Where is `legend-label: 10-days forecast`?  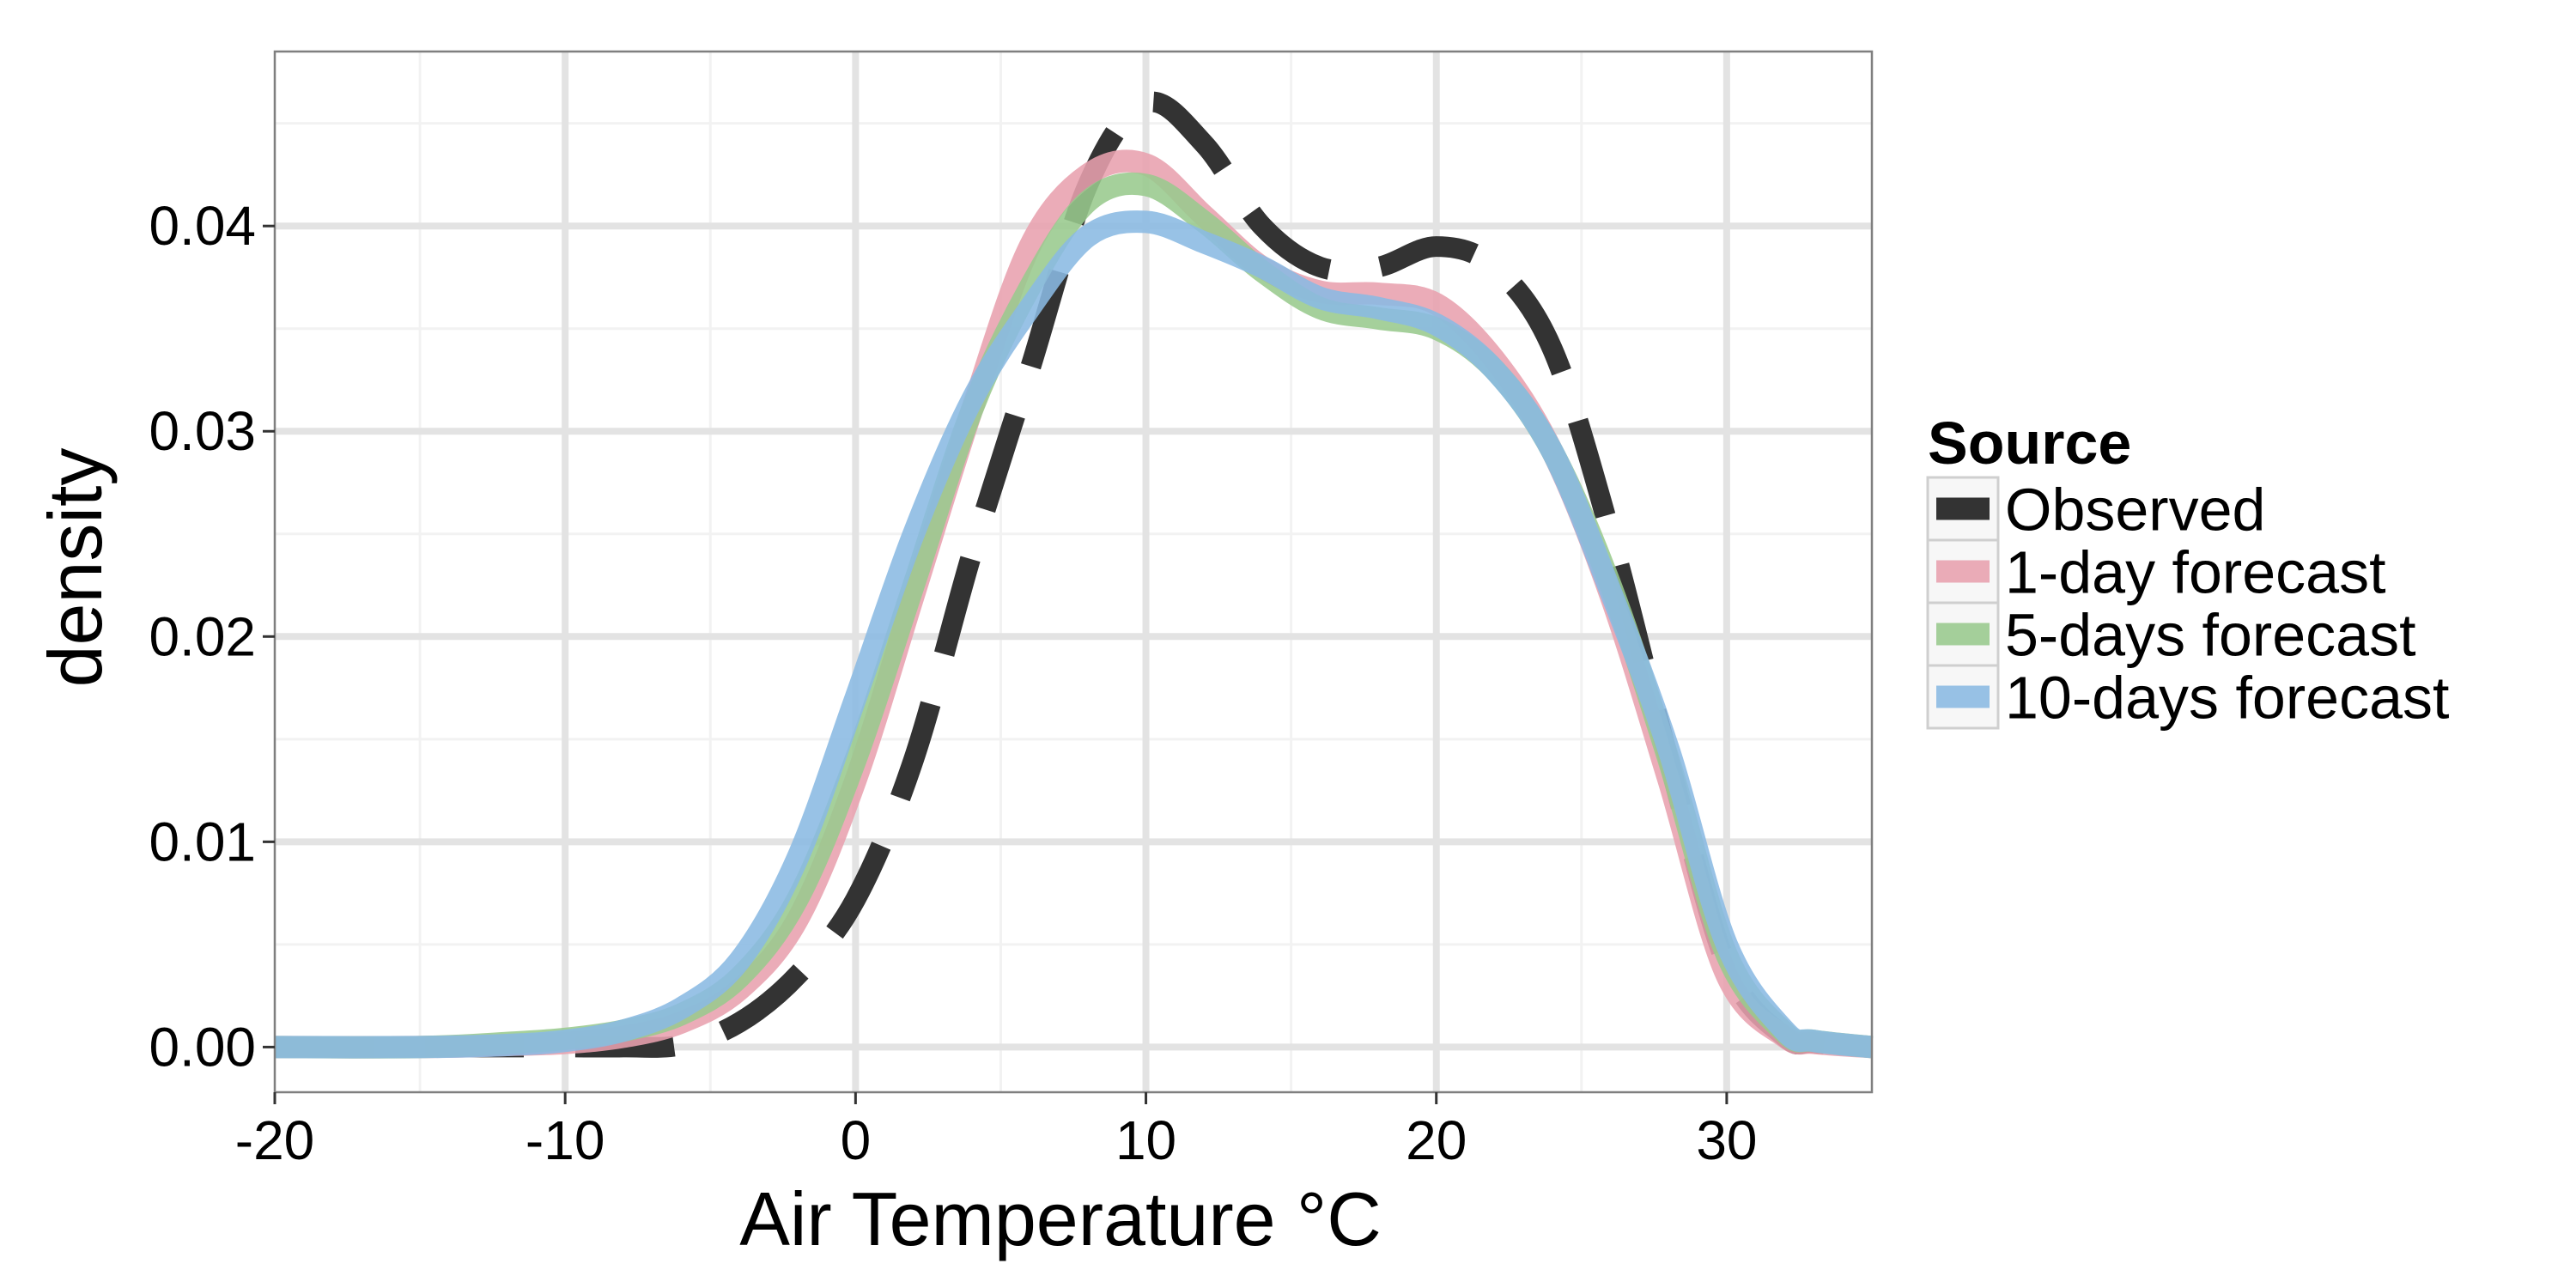 legend-label: 10-days forecast is located at coordinates (2227, 698).